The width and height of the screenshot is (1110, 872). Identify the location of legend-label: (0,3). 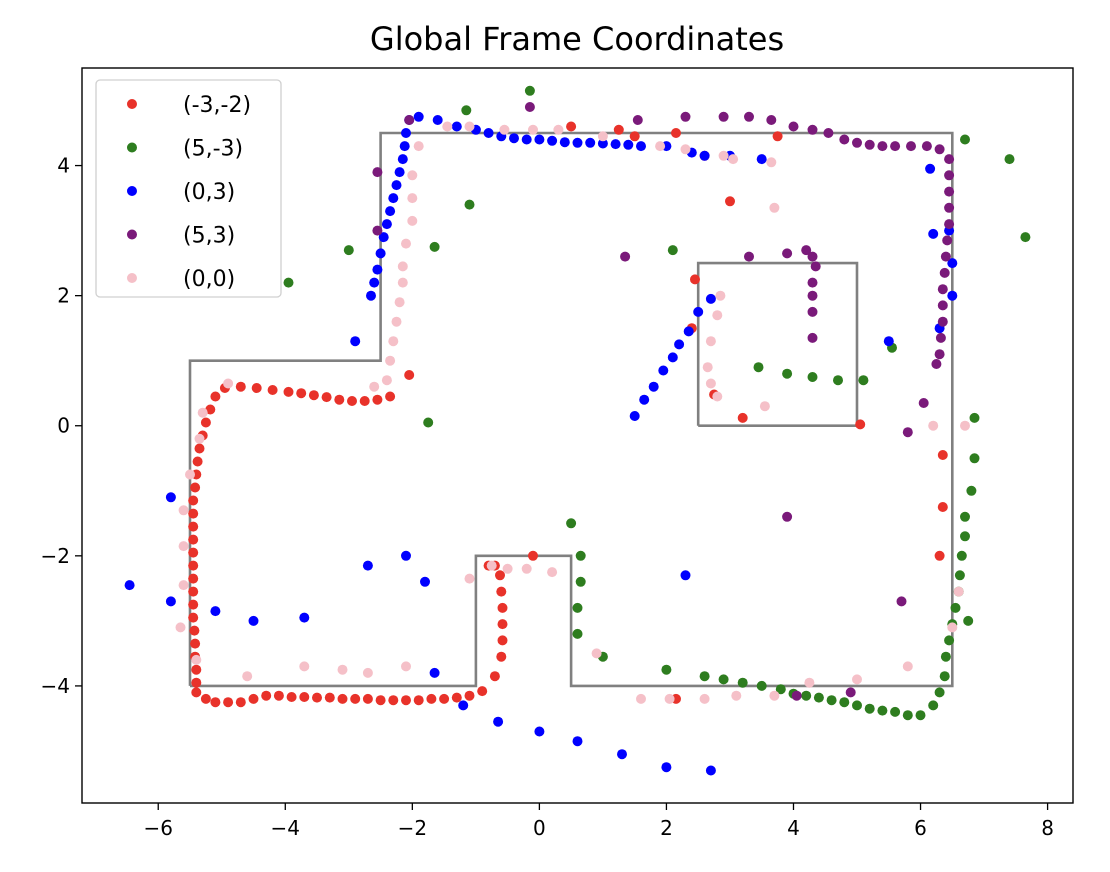
(209, 192).